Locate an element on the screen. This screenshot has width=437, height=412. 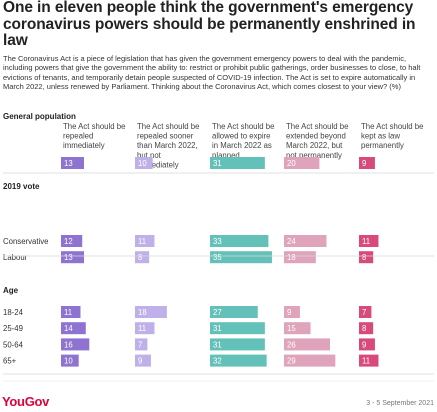
row-label-3-3: 50-64 is located at coordinates (13, 344).